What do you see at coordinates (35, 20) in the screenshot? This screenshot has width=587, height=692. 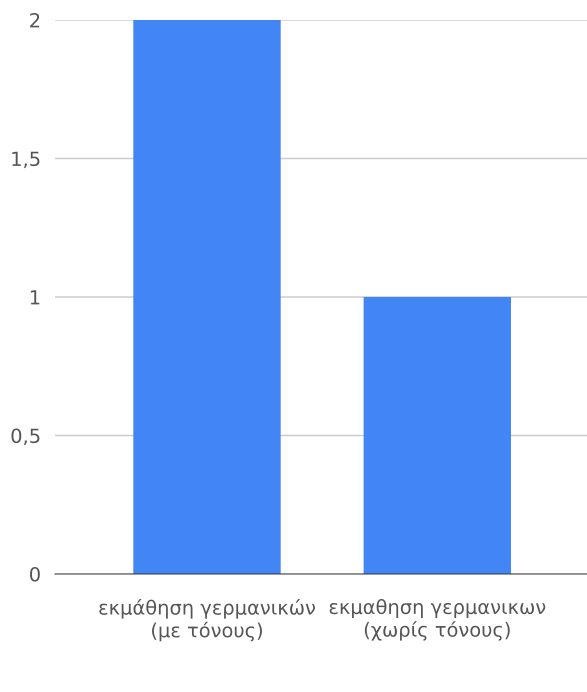 I see `y-tick-label: 2` at bounding box center [35, 20].